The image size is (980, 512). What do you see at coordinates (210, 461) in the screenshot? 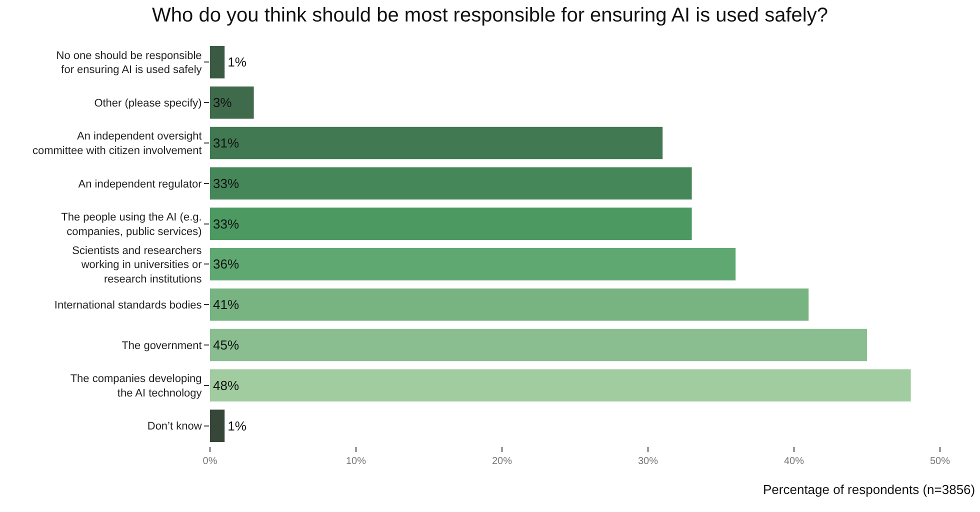
I see `x-tick-label: 0%` at bounding box center [210, 461].